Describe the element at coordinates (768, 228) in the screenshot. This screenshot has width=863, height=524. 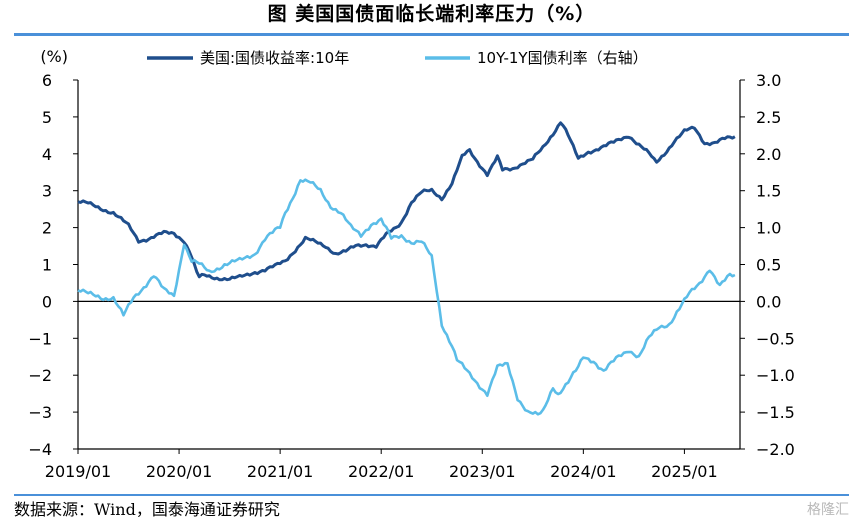
I see `right-tick-label: 1.0` at that location.